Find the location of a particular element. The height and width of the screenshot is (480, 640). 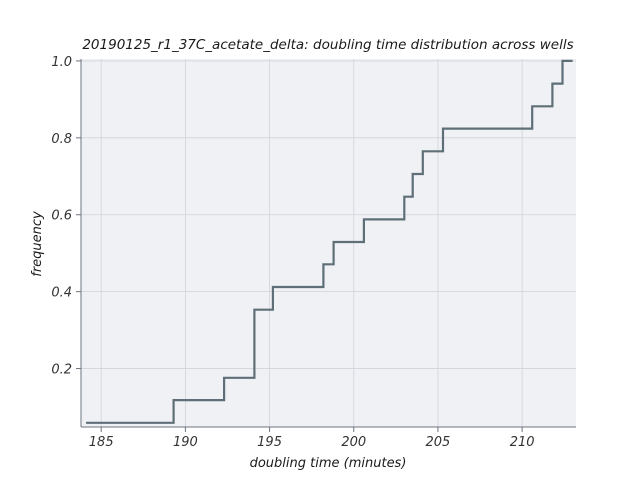

x-tick-label: 190 is located at coordinates (185, 442).